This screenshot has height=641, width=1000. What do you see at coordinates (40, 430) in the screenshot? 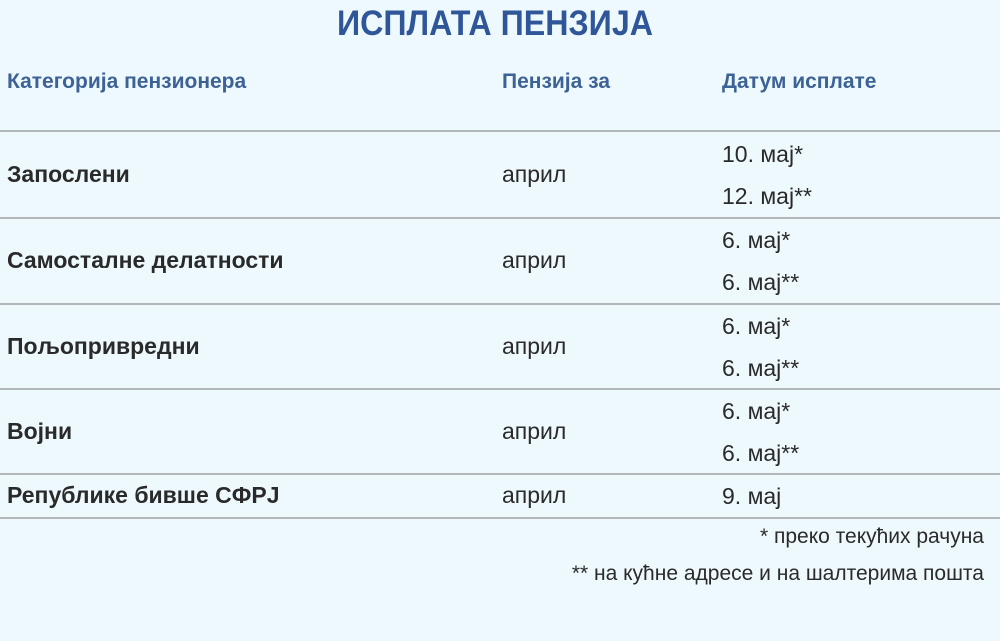
I see `category-cell: Војни` at bounding box center [40, 430].